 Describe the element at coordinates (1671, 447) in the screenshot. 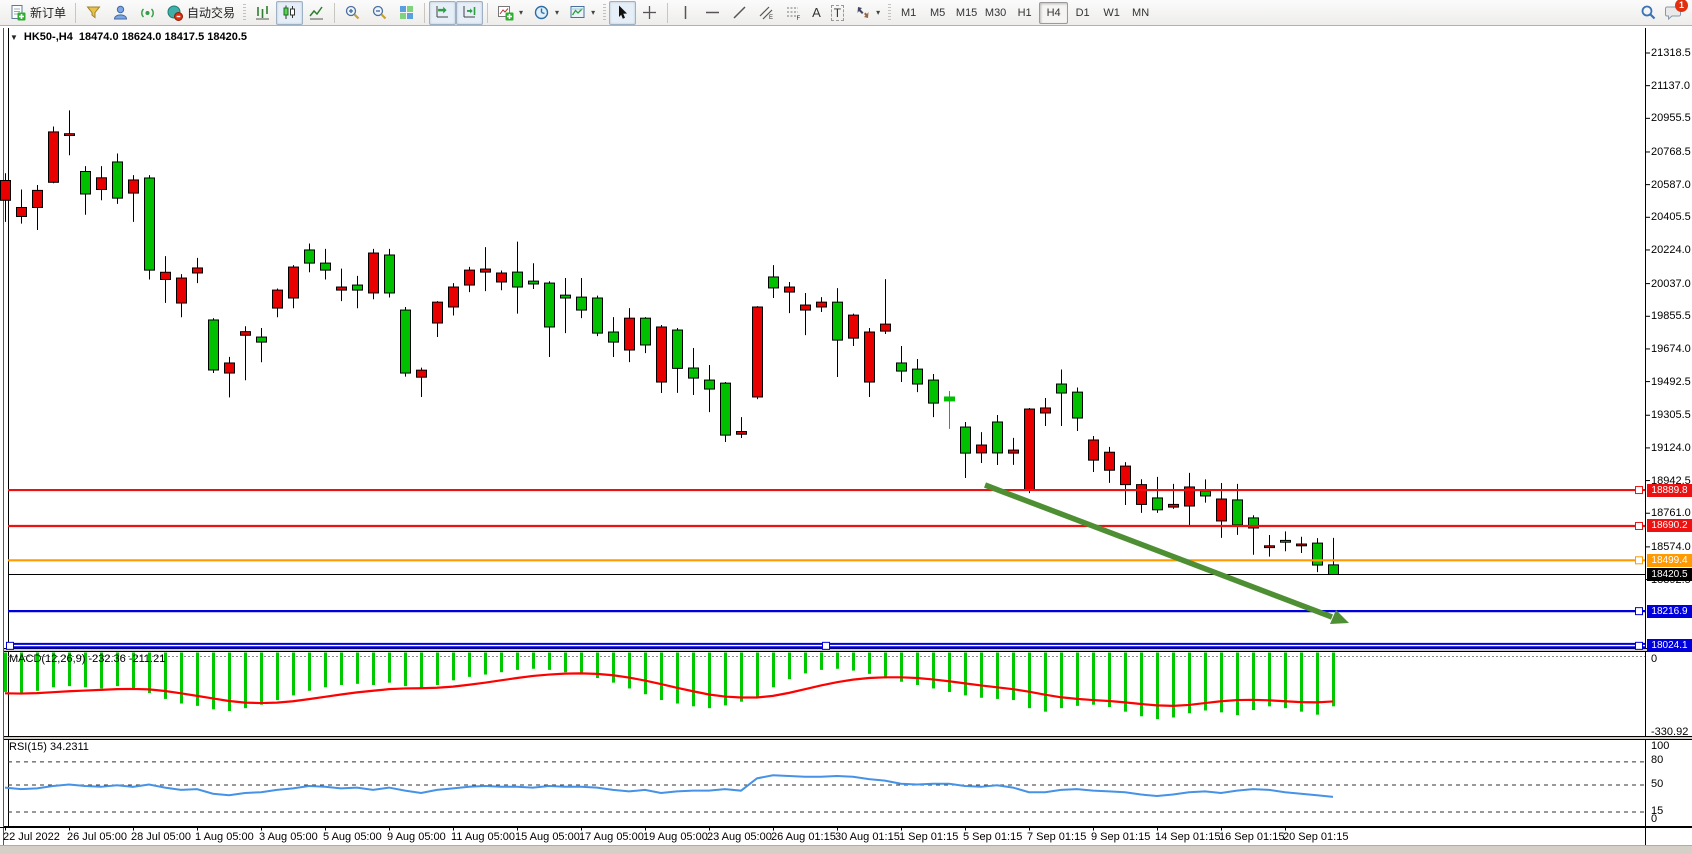

I see `price-tick: 19124.0` at that location.